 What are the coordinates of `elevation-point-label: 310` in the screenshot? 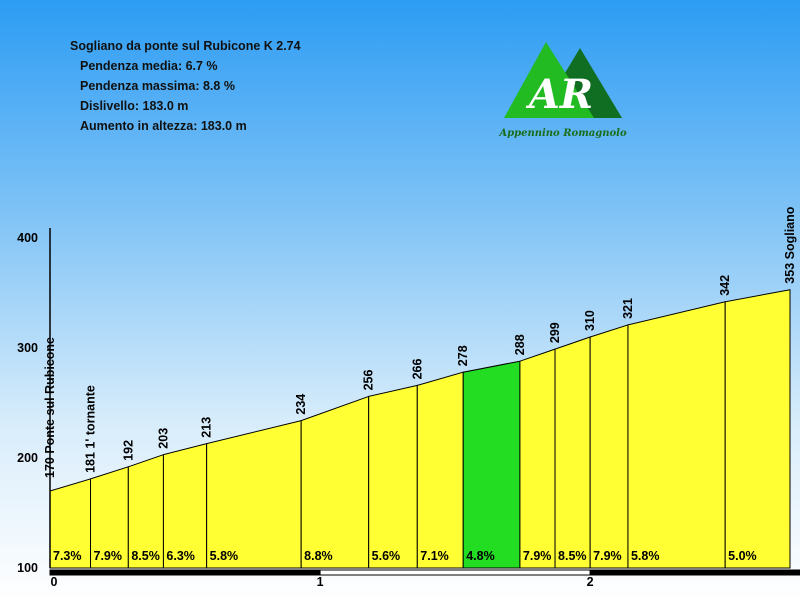 It's located at (590, 320).